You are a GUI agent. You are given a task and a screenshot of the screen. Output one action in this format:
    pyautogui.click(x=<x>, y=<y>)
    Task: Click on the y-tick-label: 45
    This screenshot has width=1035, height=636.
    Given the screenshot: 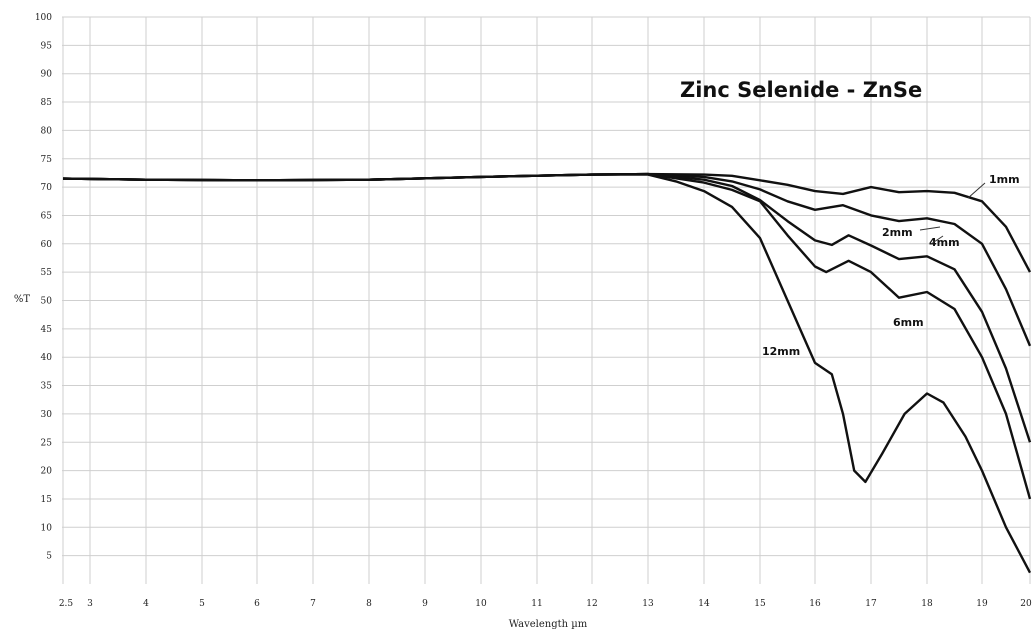 What is the action you would take?
    pyautogui.click(x=47, y=330)
    